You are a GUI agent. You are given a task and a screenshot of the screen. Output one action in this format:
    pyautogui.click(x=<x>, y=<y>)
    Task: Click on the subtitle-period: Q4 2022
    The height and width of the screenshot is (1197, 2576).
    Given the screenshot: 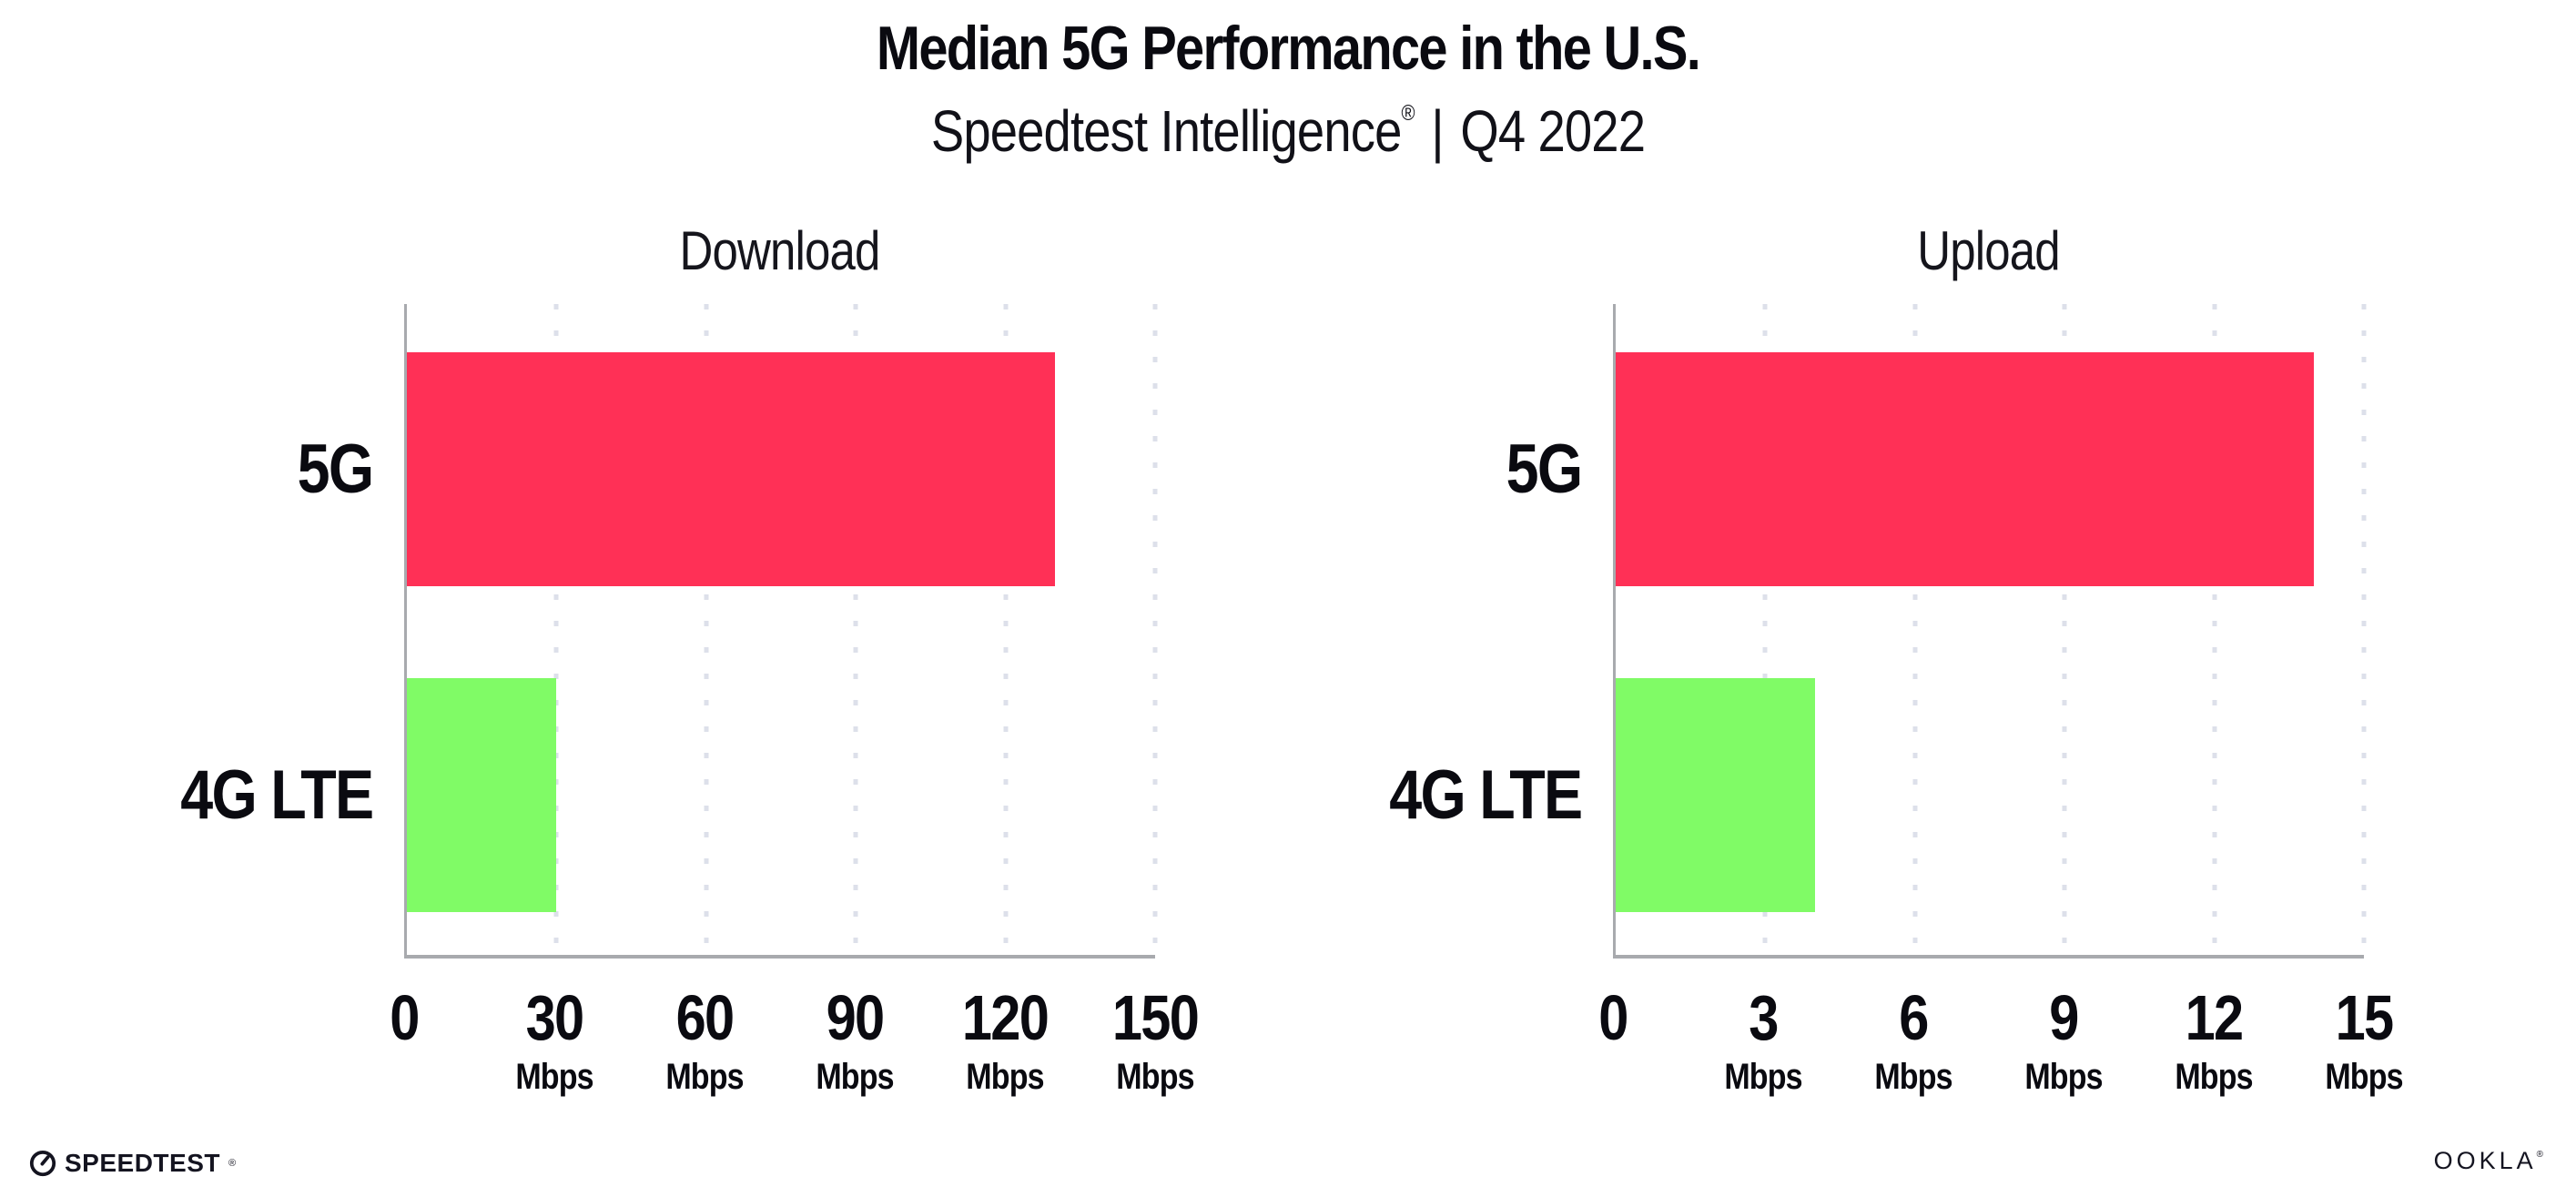 What is the action you would take?
    pyautogui.click(x=1553, y=131)
    